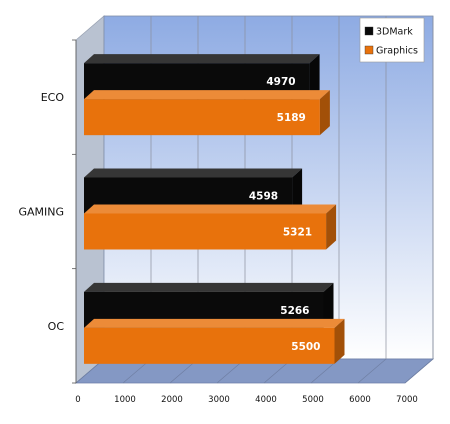 This screenshot has width=450, height=424. Describe the element at coordinates (360, 400) in the screenshot. I see `x-tick-label: 6000` at that location.